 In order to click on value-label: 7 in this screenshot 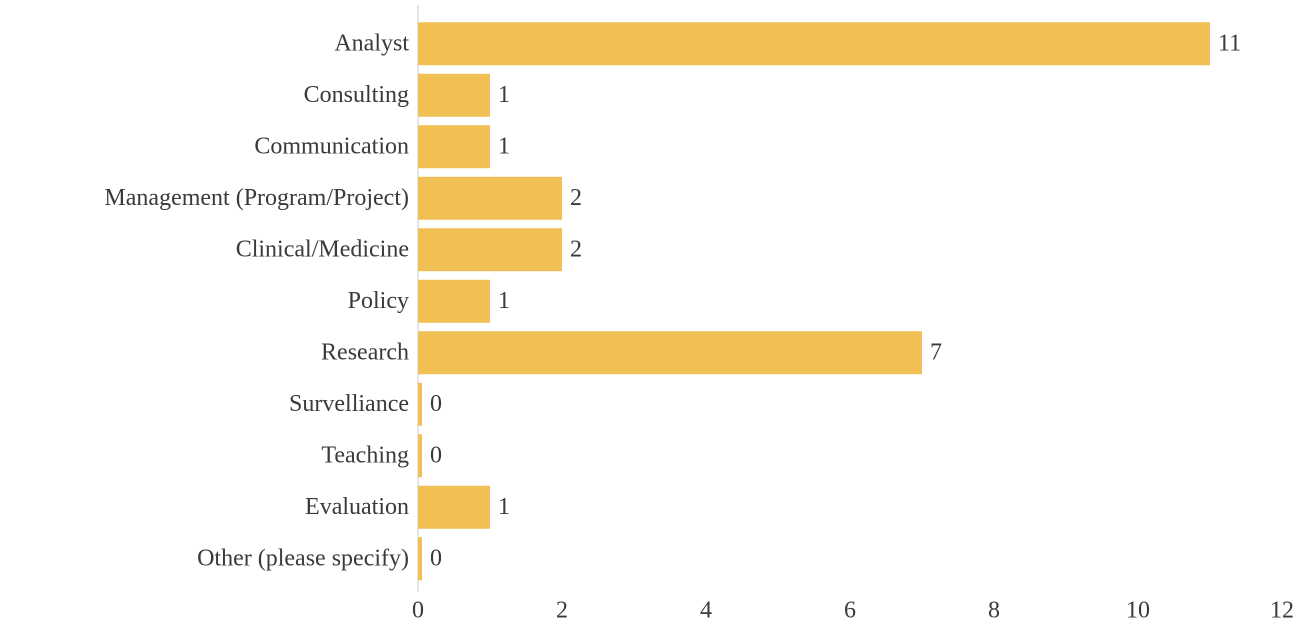, I will do `click(936, 352)`.